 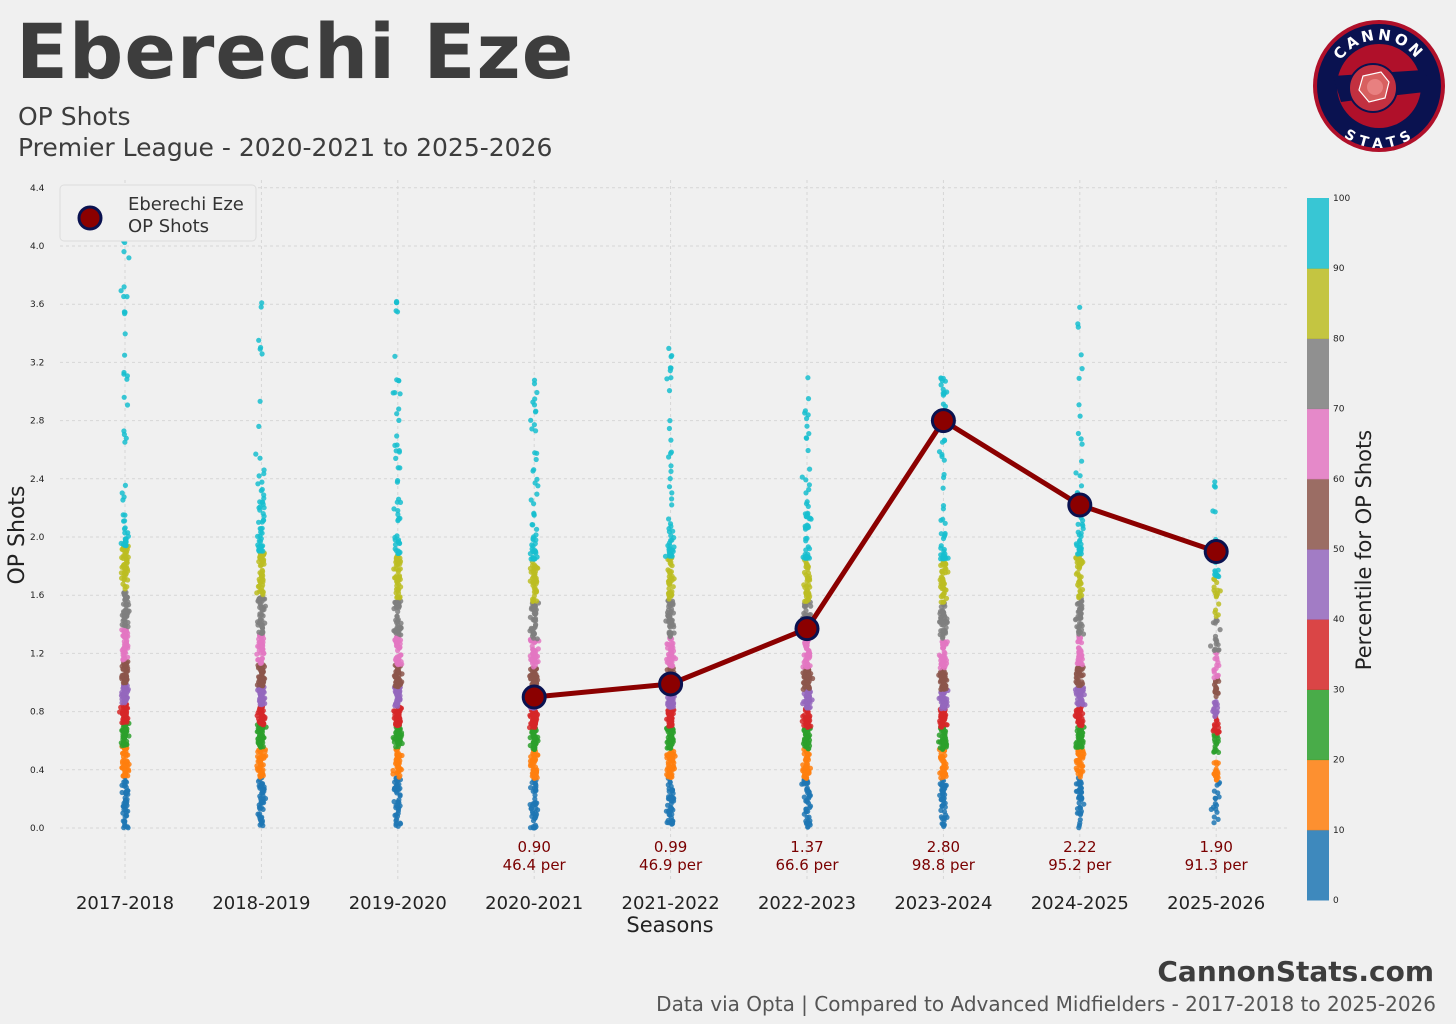 What do you see at coordinates (1364, 550) in the screenshot?
I see `colorbar-label: Percentile for OP Shots` at bounding box center [1364, 550].